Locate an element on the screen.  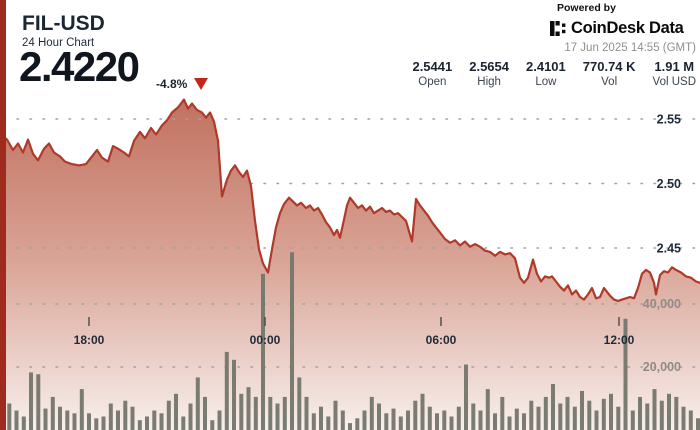
x-axis-time-label: 12:00 is located at coordinates (619, 340).